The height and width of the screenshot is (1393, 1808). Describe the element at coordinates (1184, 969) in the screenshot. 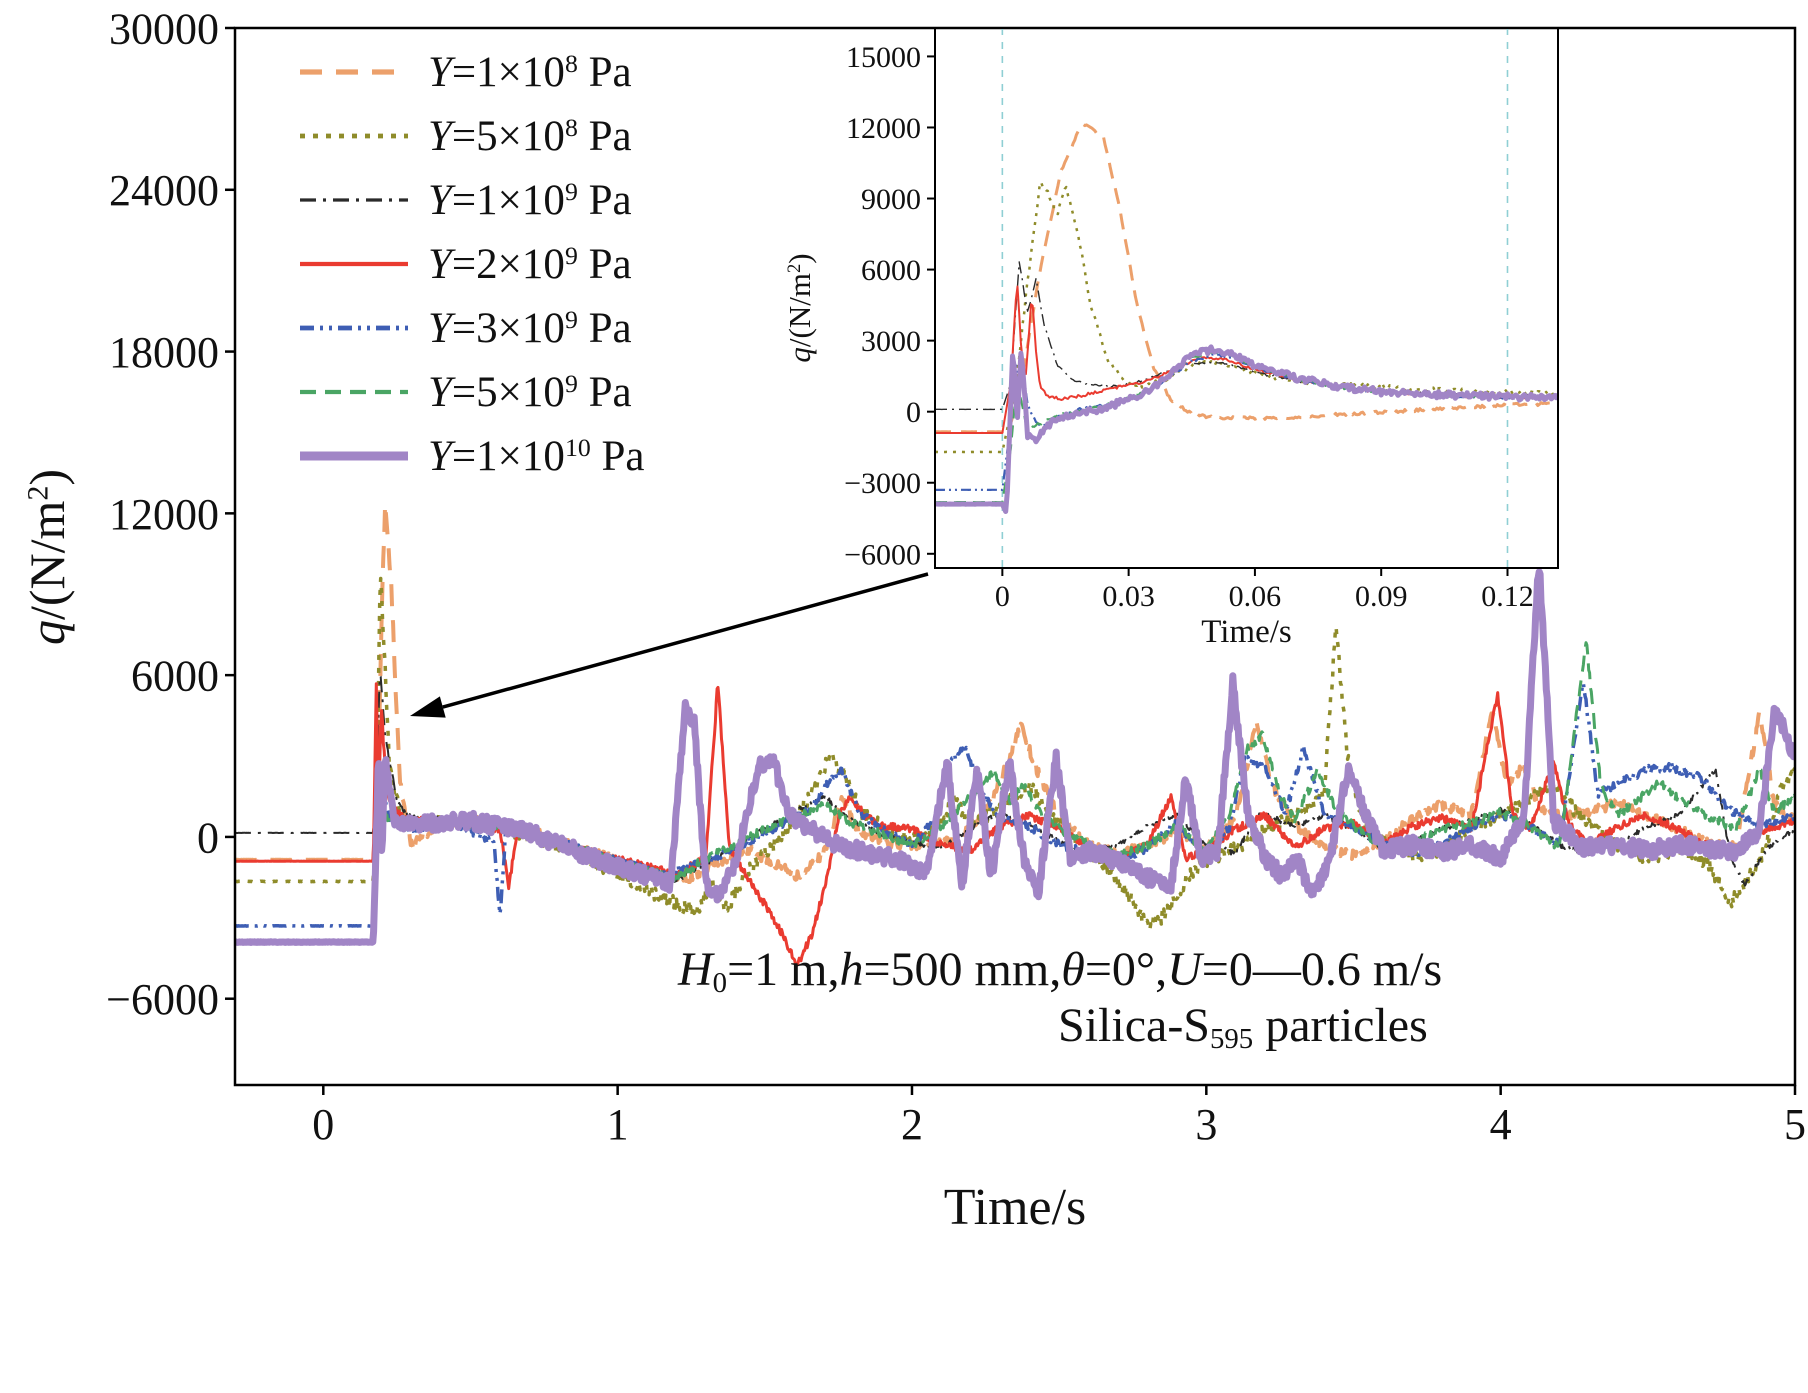

I see `text-part: U` at that location.